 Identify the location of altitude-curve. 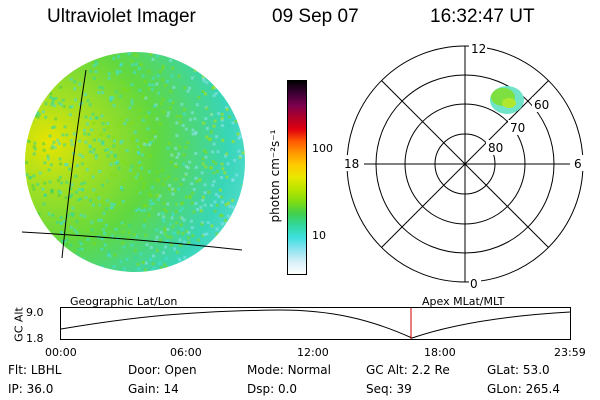
(315, 324).